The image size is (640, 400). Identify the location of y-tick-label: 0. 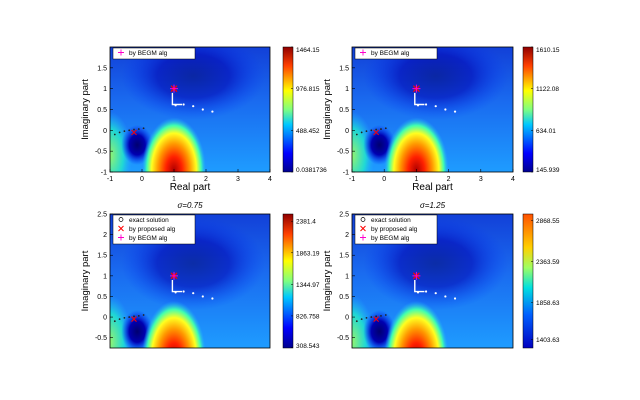
(347, 318).